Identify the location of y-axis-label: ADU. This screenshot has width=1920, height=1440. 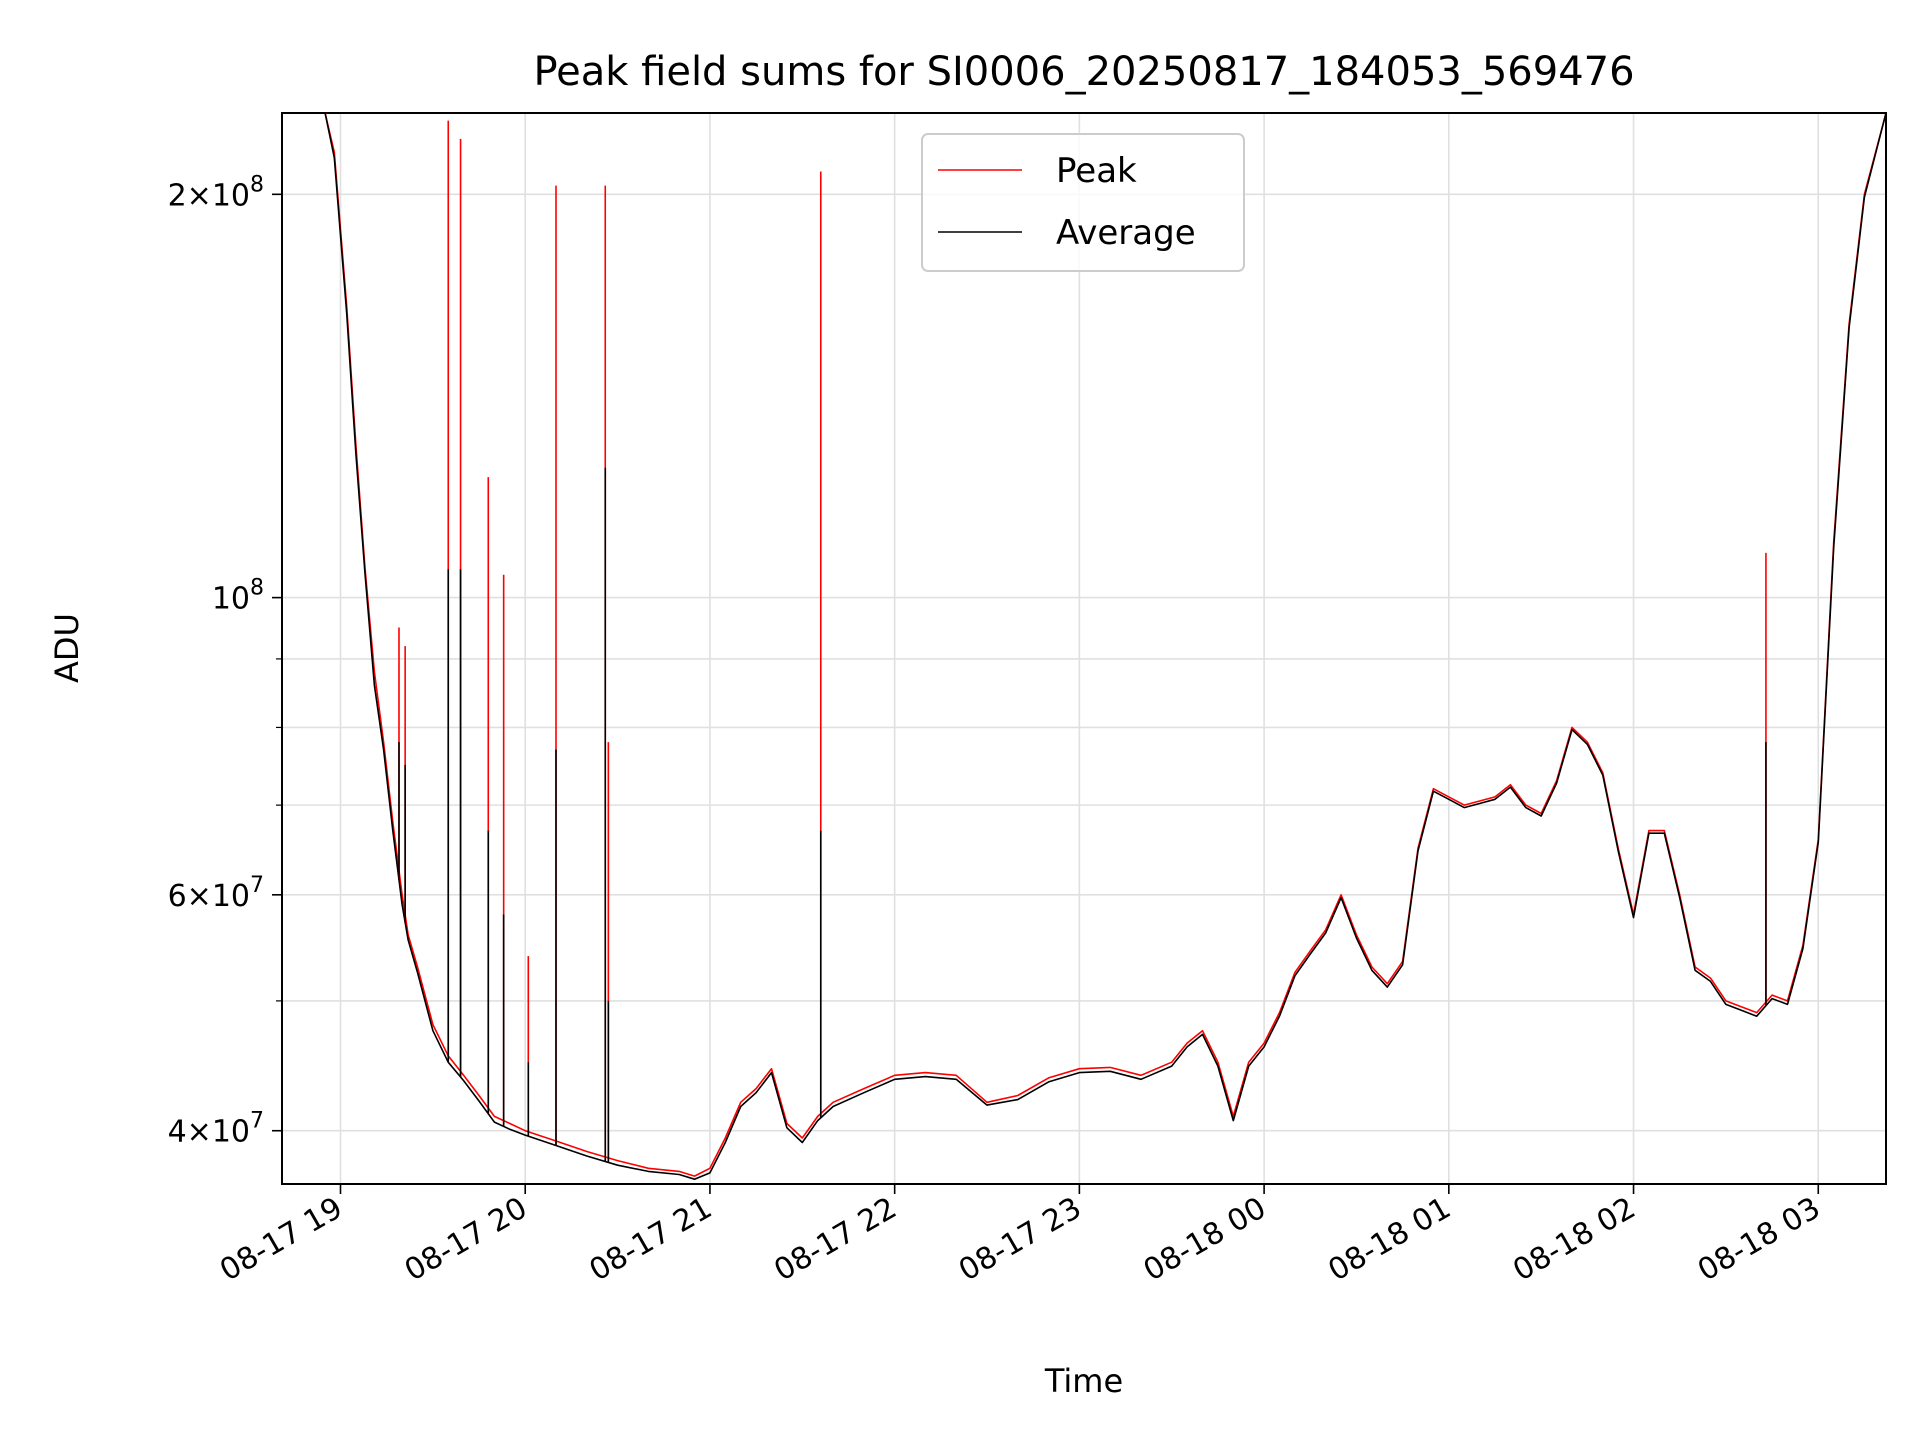
(67, 648).